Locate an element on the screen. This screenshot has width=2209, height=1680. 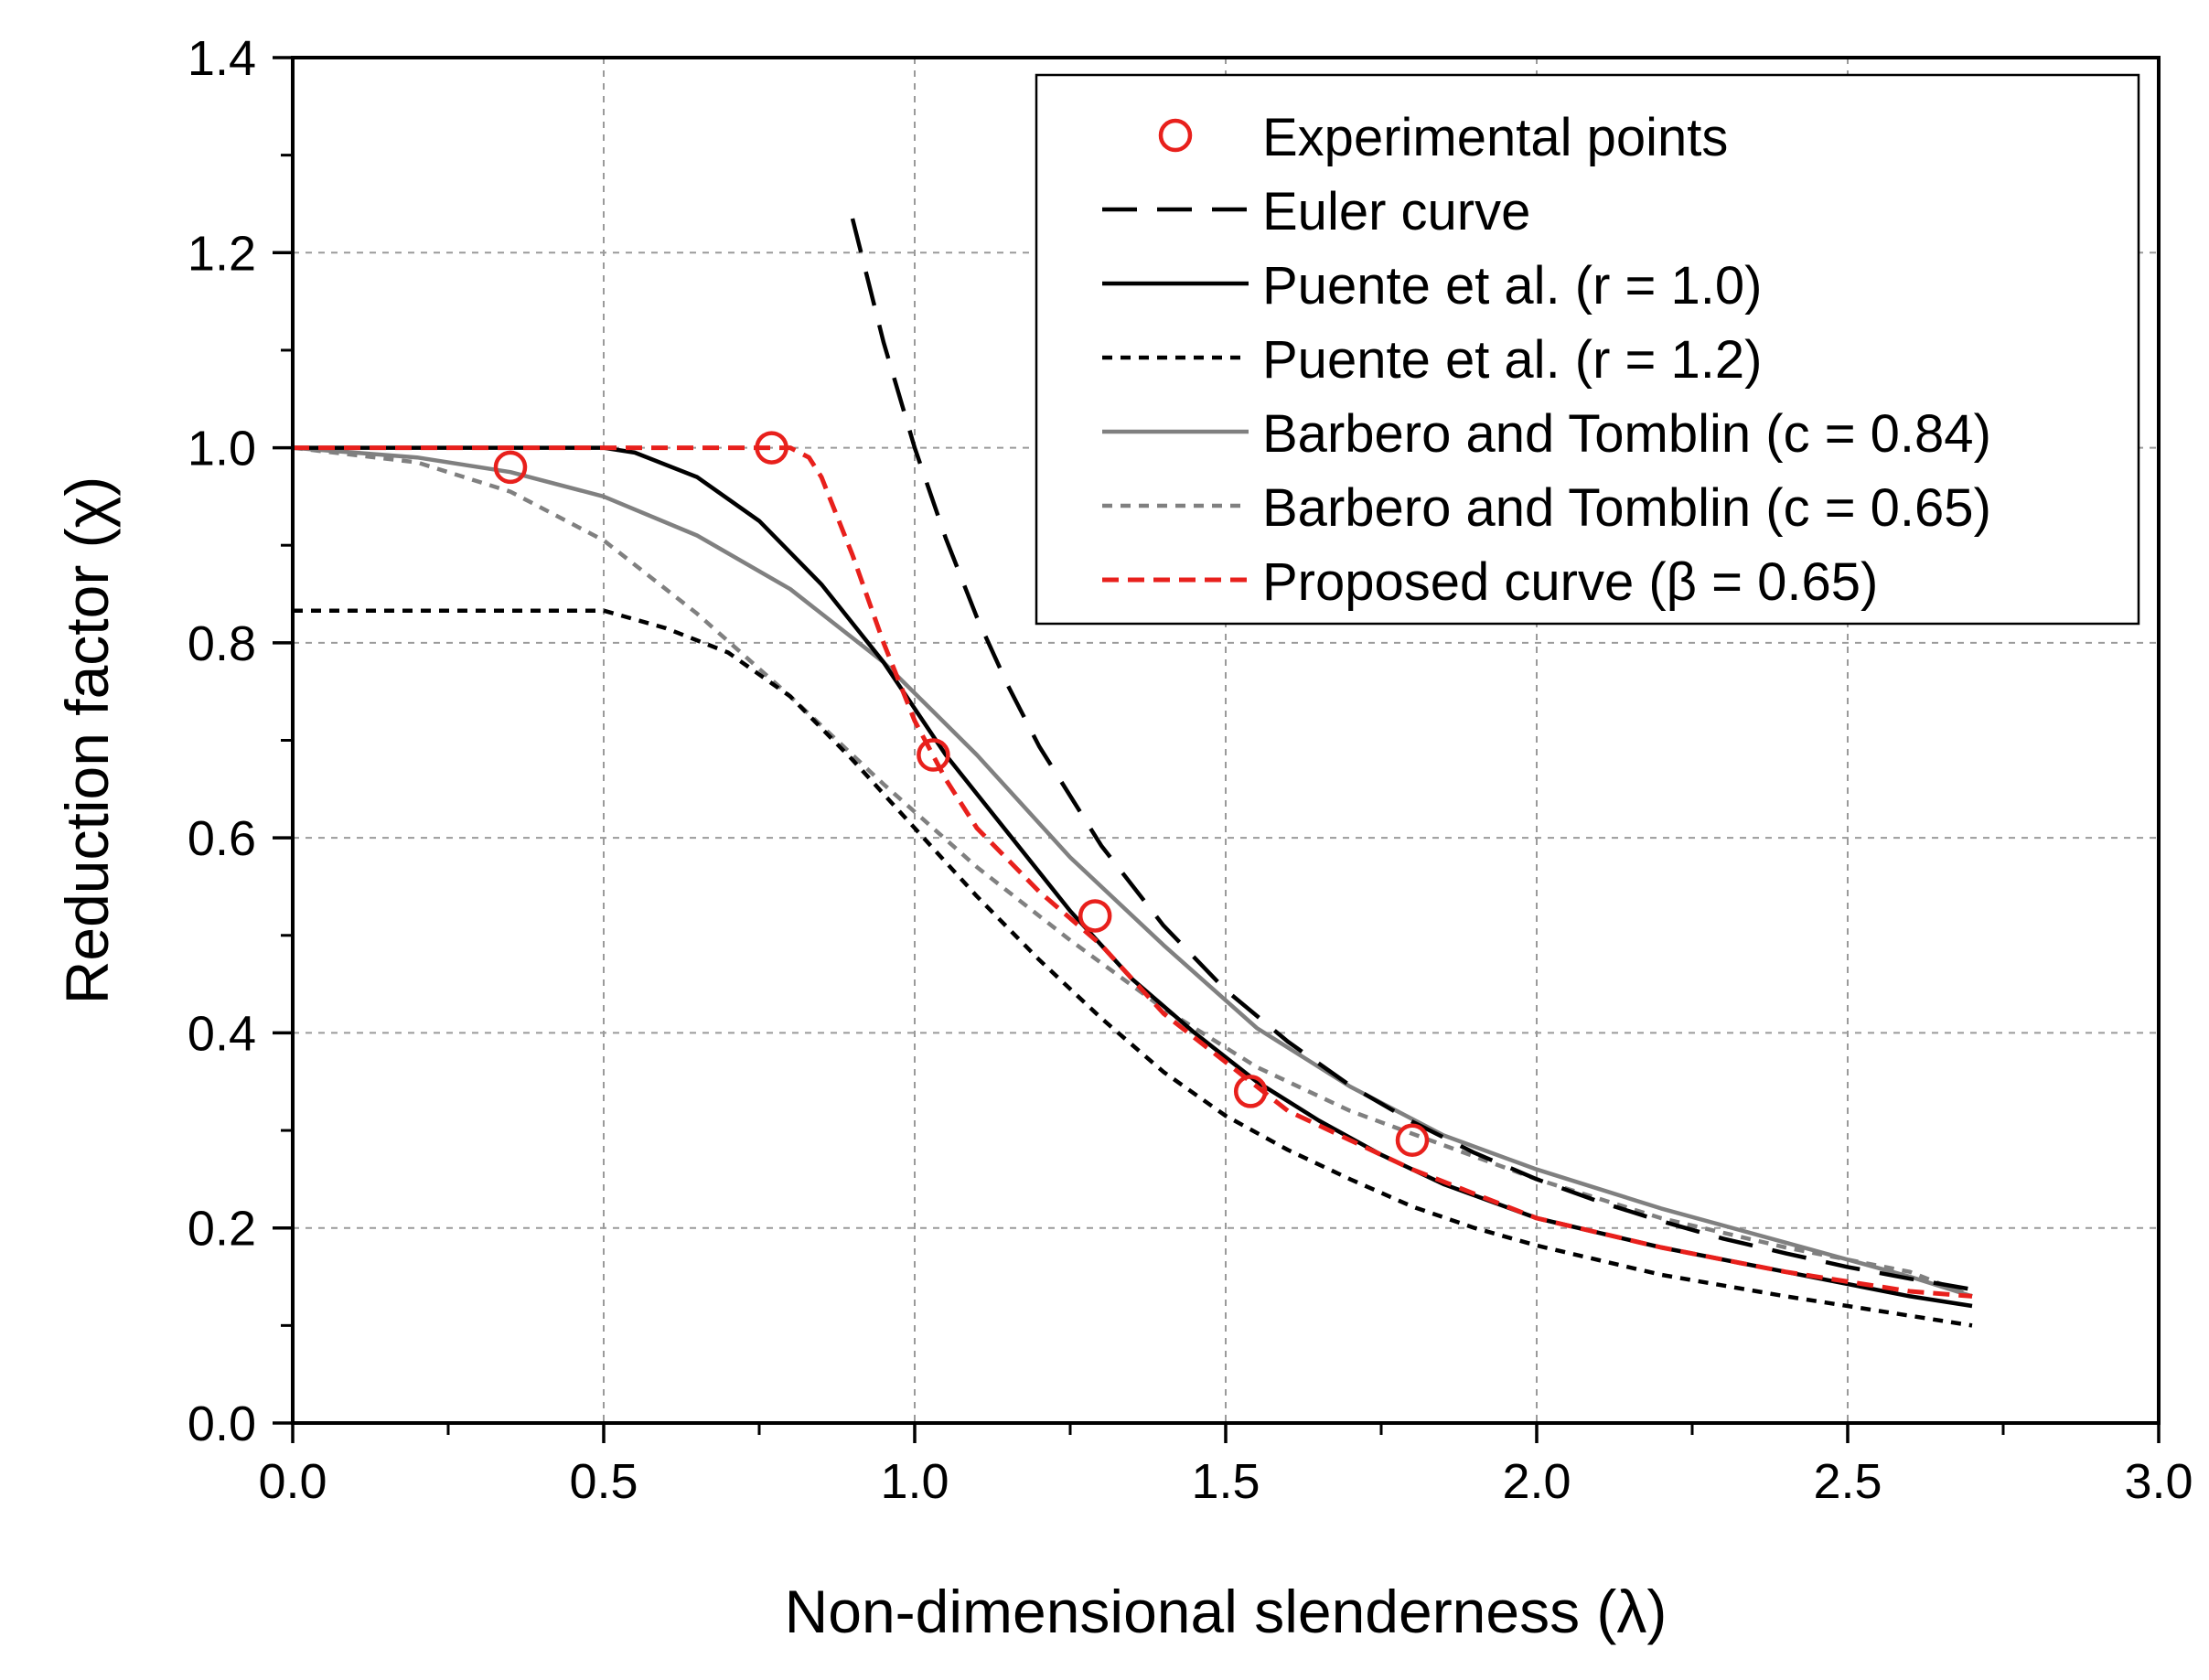
x-tick-label: 0.0 is located at coordinates (292, 1481).